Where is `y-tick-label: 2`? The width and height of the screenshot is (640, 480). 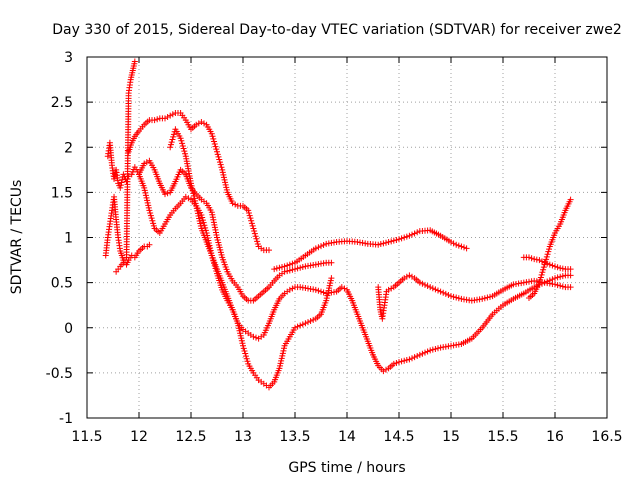
y-tick-label: 2 is located at coordinates (68, 148).